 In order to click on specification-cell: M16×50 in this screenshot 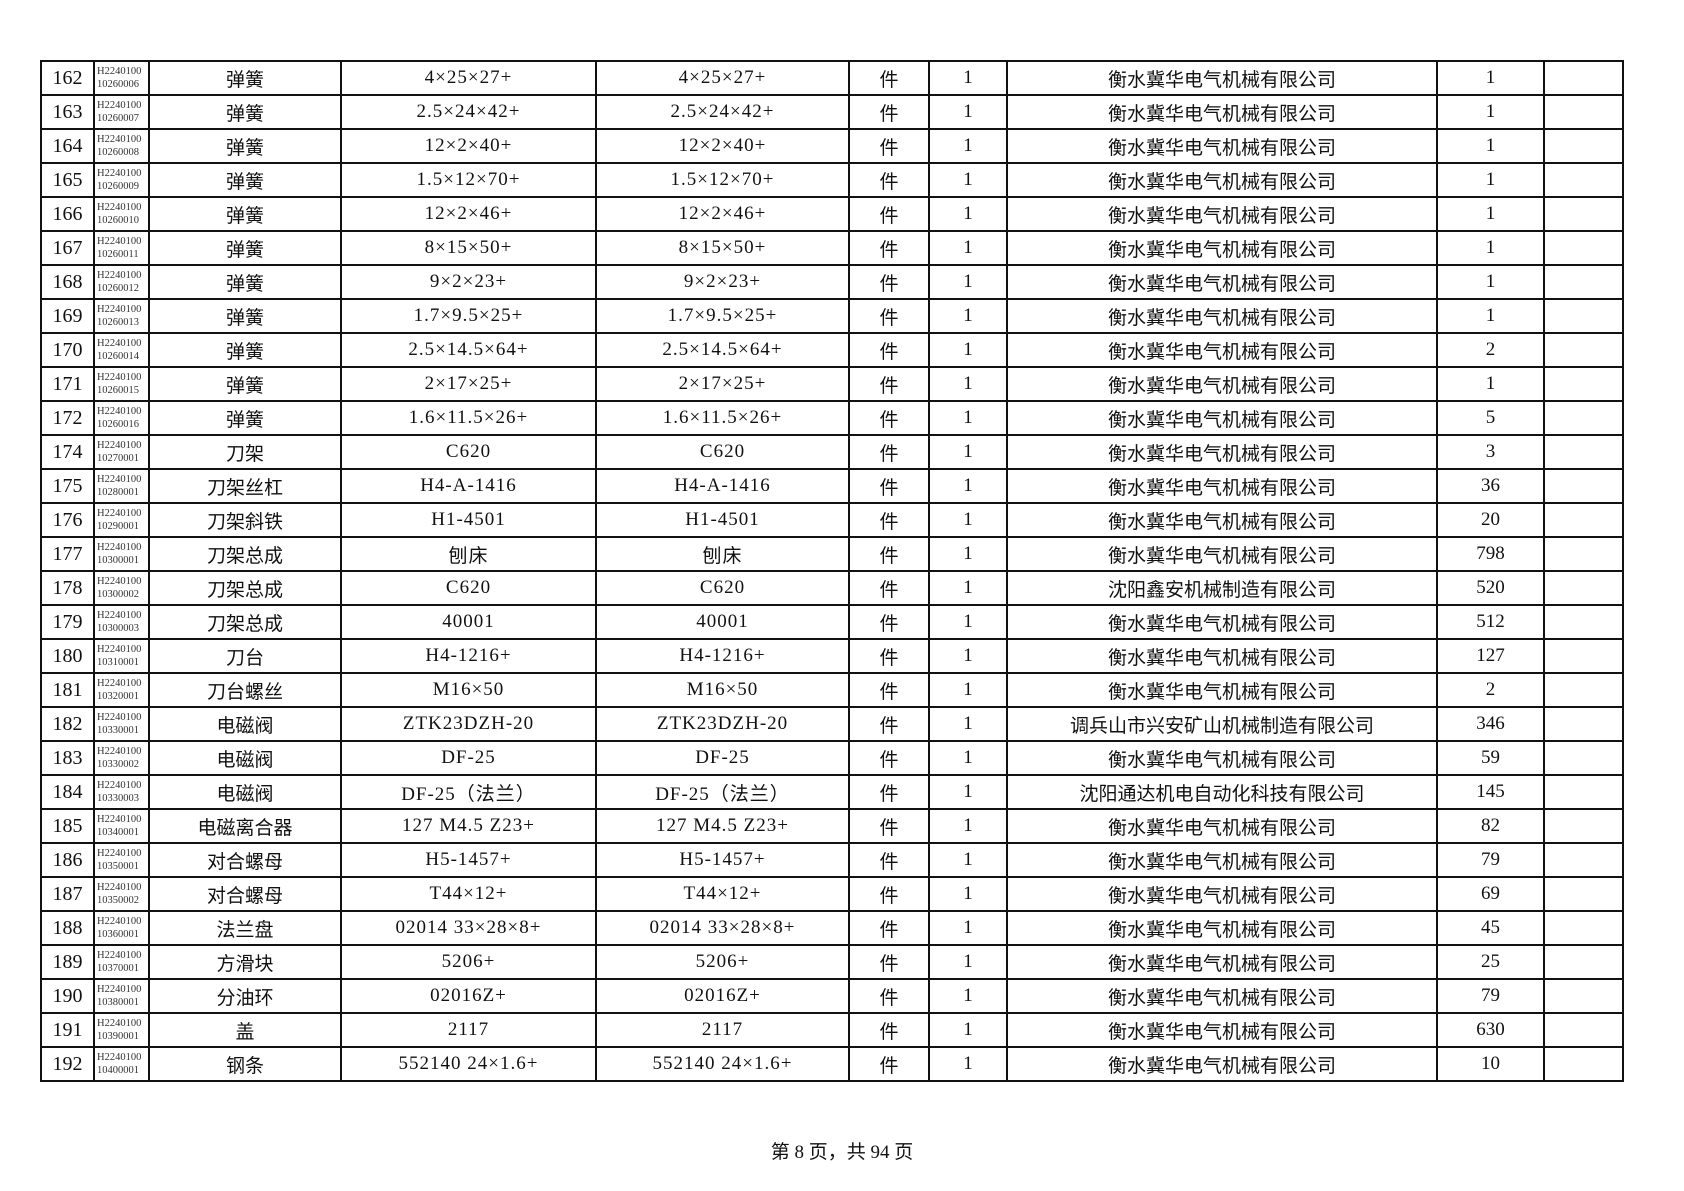, I will do `click(468, 690)`.